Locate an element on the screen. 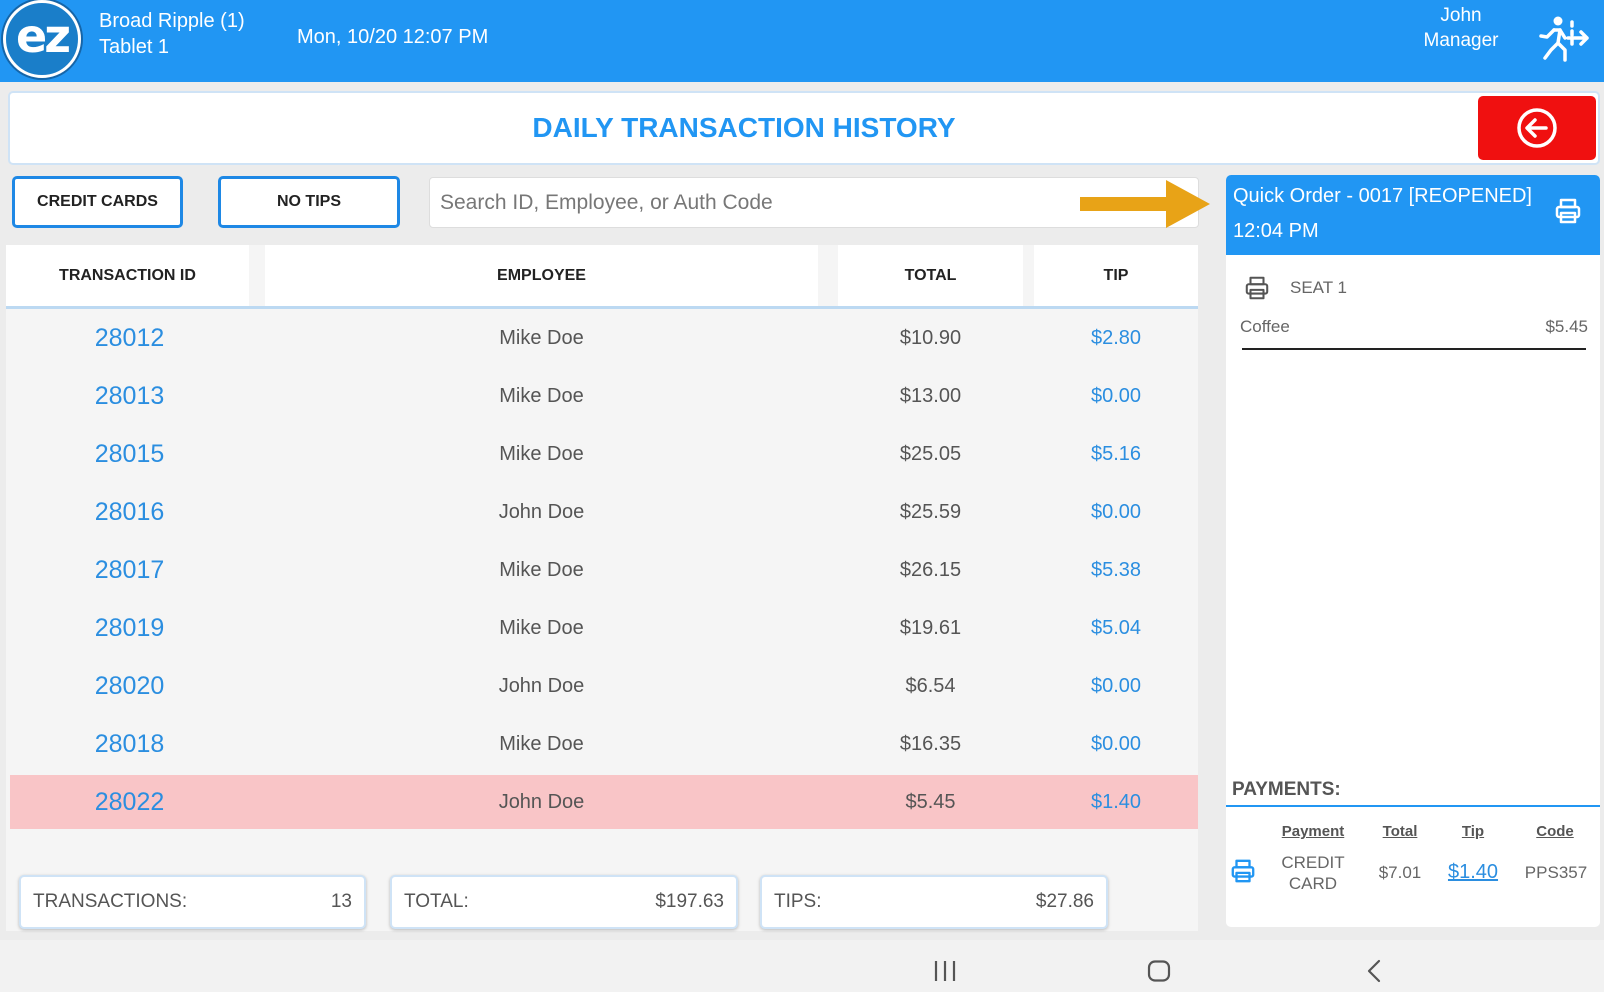  transaction-id-cell: 28020 is located at coordinates (129, 685).